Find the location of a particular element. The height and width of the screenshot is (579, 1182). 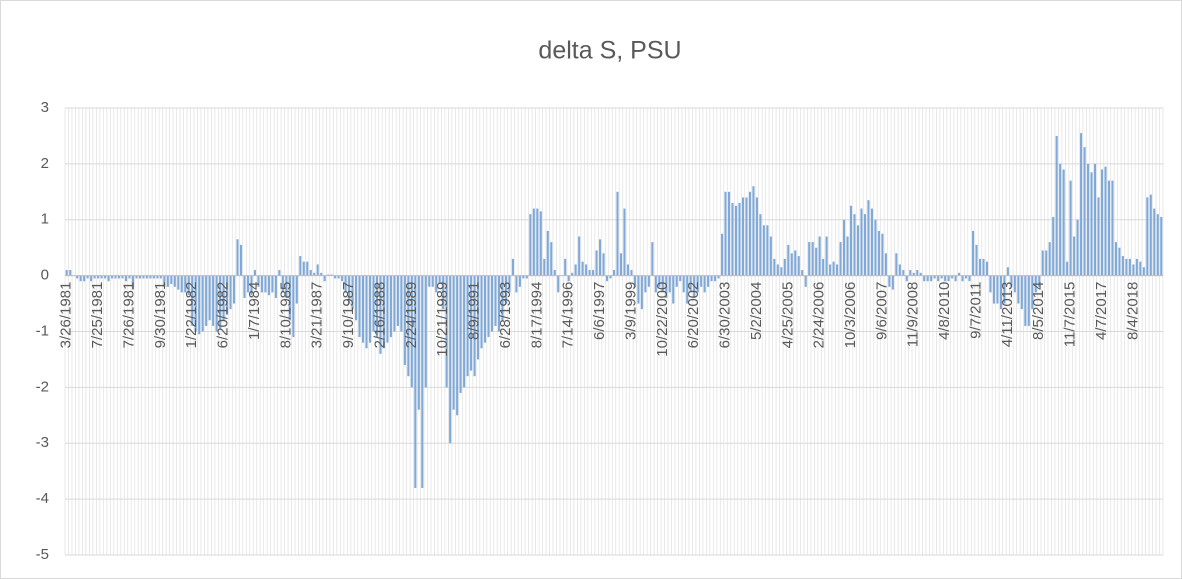

y-tick-label: 0 is located at coordinates (45, 275).